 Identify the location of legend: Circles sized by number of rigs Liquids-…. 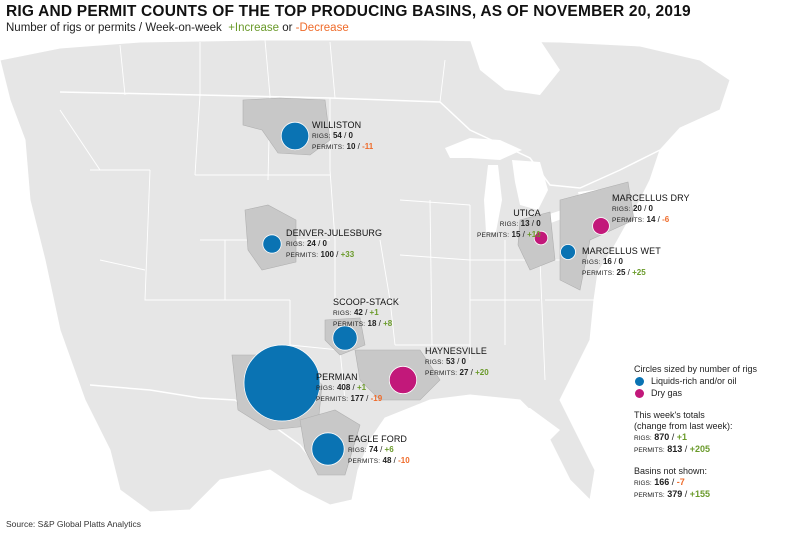
(695, 381).